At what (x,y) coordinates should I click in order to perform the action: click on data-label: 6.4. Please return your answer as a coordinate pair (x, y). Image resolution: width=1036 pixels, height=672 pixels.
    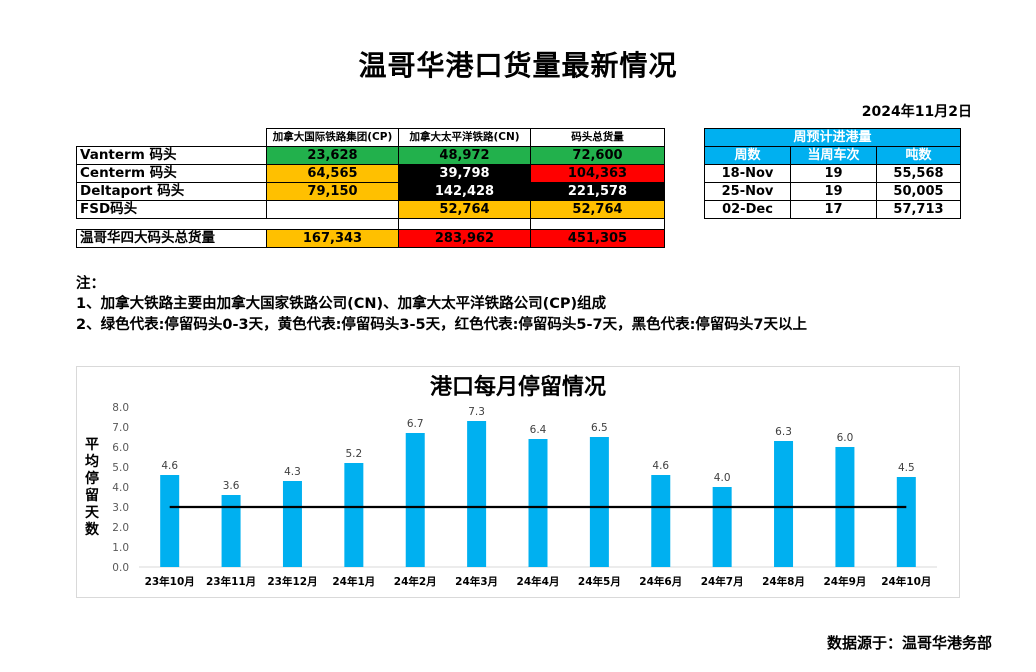
    Looking at the image, I should click on (538, 430).